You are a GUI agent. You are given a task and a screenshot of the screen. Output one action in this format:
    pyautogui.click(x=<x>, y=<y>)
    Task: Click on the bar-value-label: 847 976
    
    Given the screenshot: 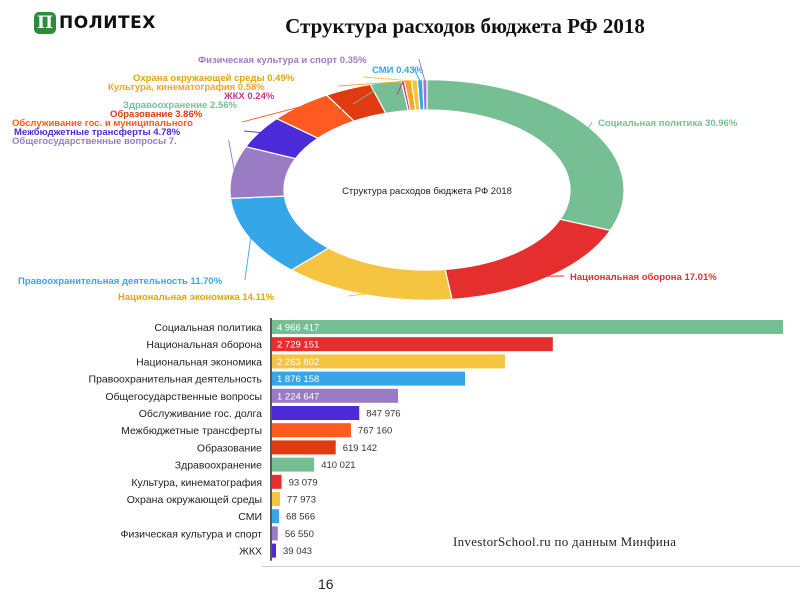 What is the action you would take?
    pyautogui.click(x=383, y=414)
    